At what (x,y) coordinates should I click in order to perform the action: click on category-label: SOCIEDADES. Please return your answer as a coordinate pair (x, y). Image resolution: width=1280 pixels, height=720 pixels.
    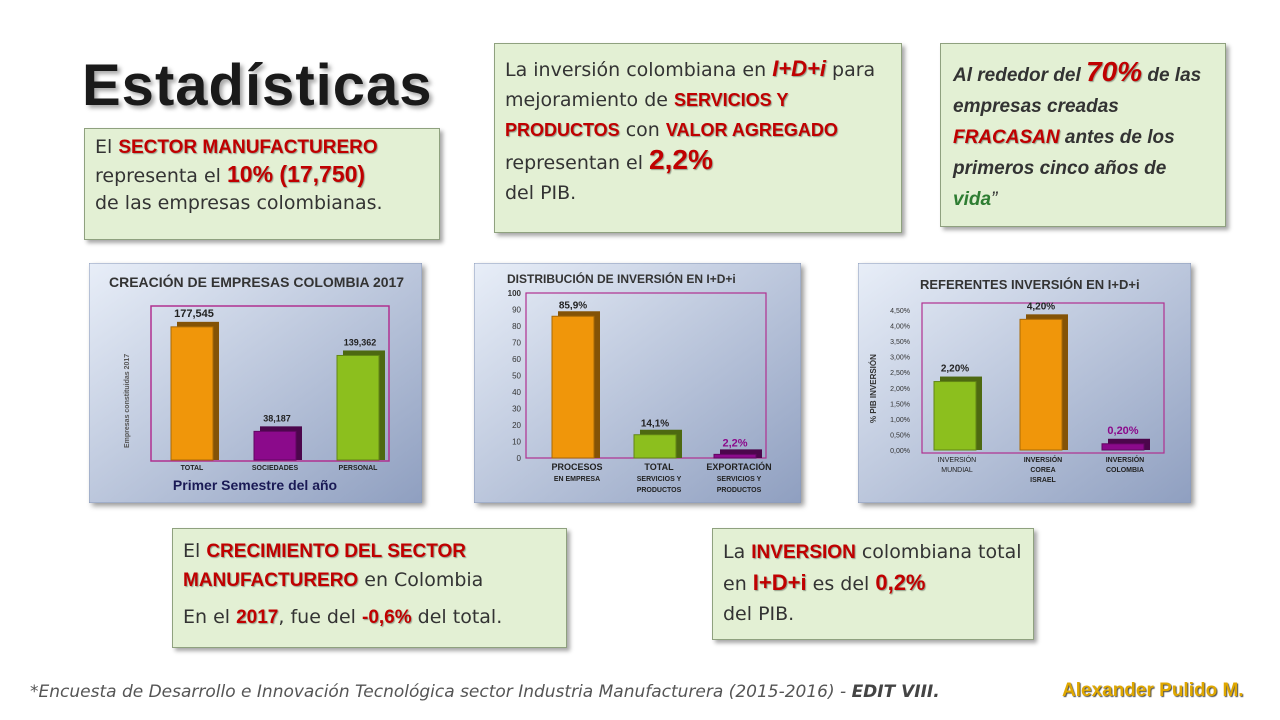
    Looking at the image, I should click on (275, 468).